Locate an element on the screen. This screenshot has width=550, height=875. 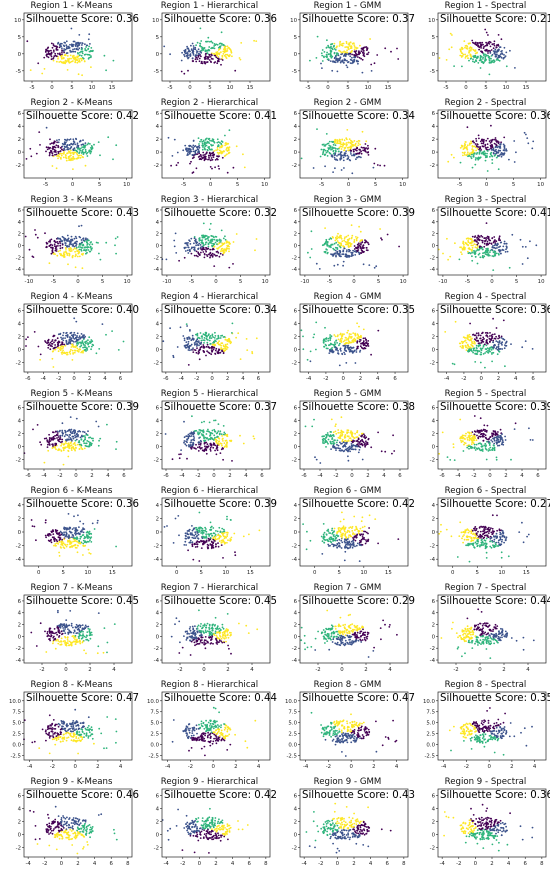
x-tick-label: -2 is located at coordinates (59, 476).